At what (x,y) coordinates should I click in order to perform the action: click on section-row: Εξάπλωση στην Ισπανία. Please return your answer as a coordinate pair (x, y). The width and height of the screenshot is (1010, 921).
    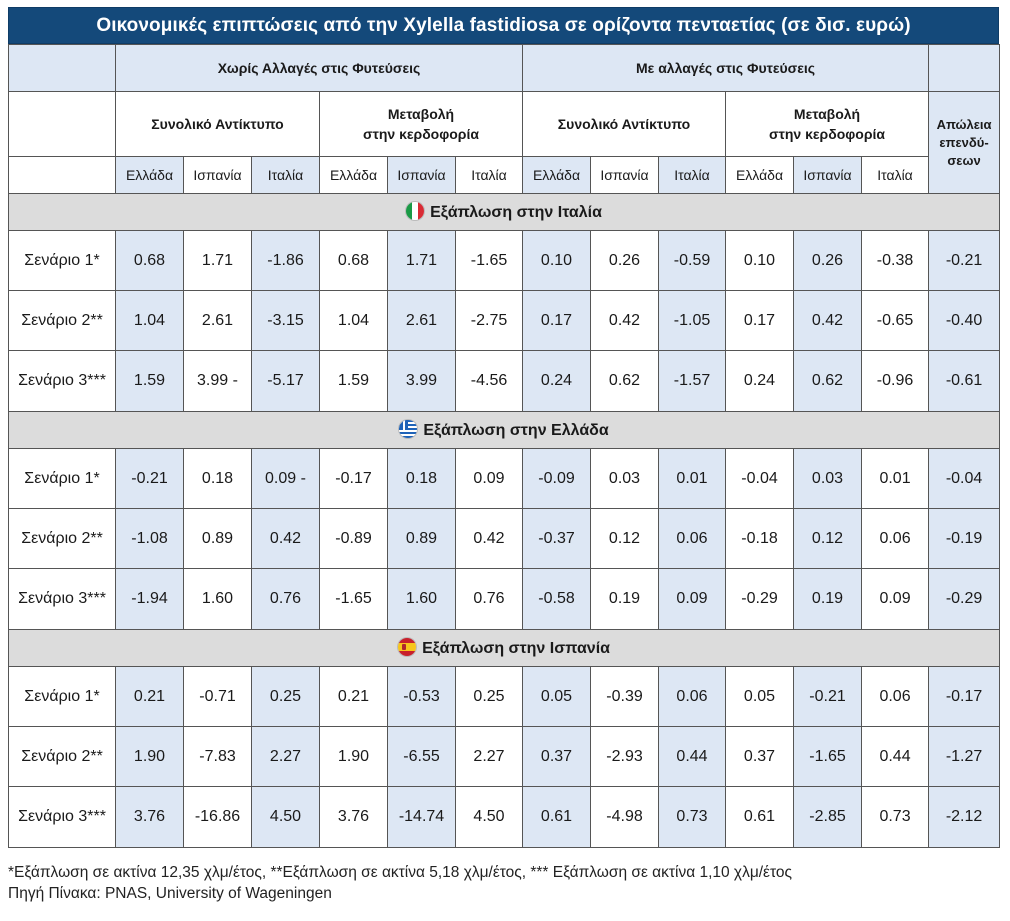
    Looking at the image, I should click on (504, 648).